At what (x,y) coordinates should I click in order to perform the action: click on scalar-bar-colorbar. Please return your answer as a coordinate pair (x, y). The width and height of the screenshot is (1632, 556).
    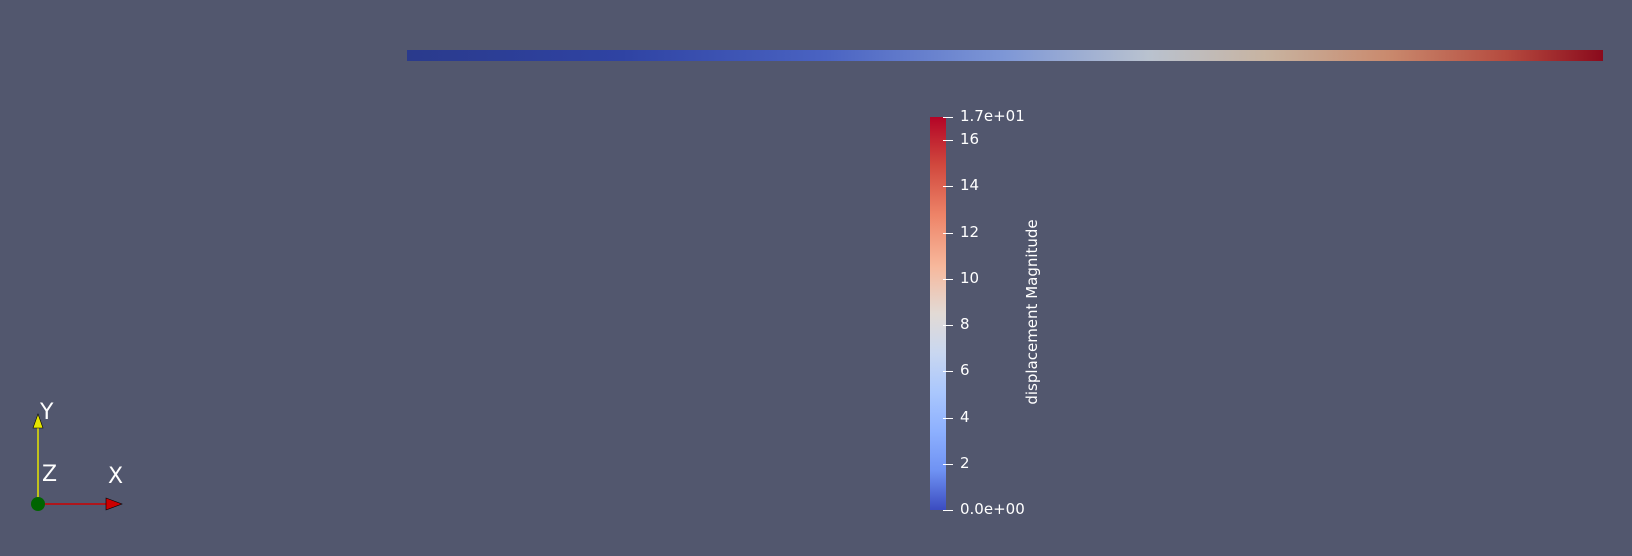
    Looking at the image, I should click on (938, 313).